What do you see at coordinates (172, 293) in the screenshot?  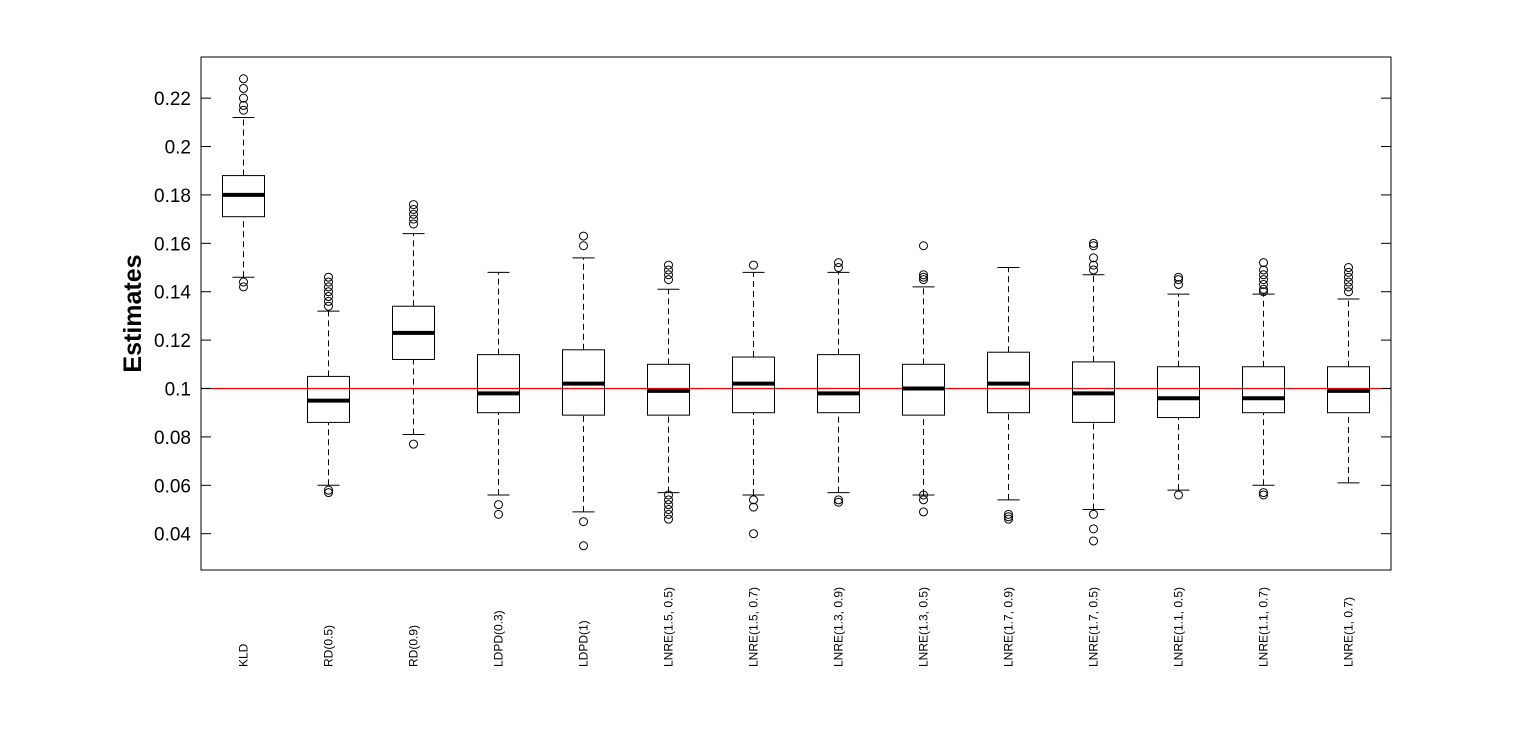 I see `y-tick-label: 0.14` at bounding box center [172, 293].